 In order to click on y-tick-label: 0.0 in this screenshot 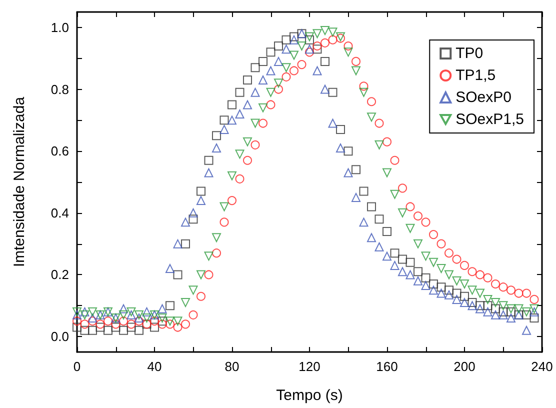, I will do `click(59, 336)`.